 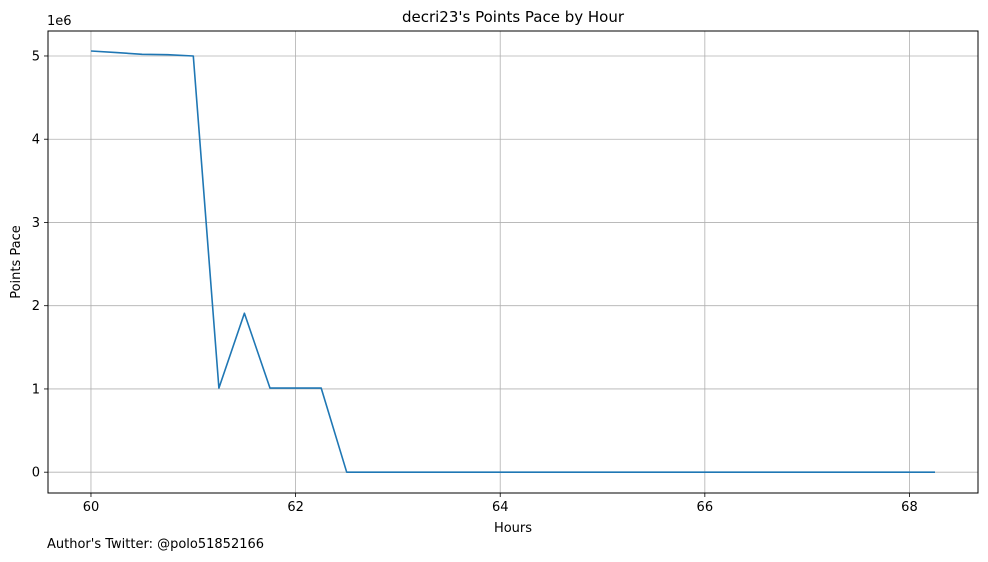 What do you see at coordinates (36, 473) in the screenshot?
I see `y-tick-label: 0` at bounding box center [36, 473].